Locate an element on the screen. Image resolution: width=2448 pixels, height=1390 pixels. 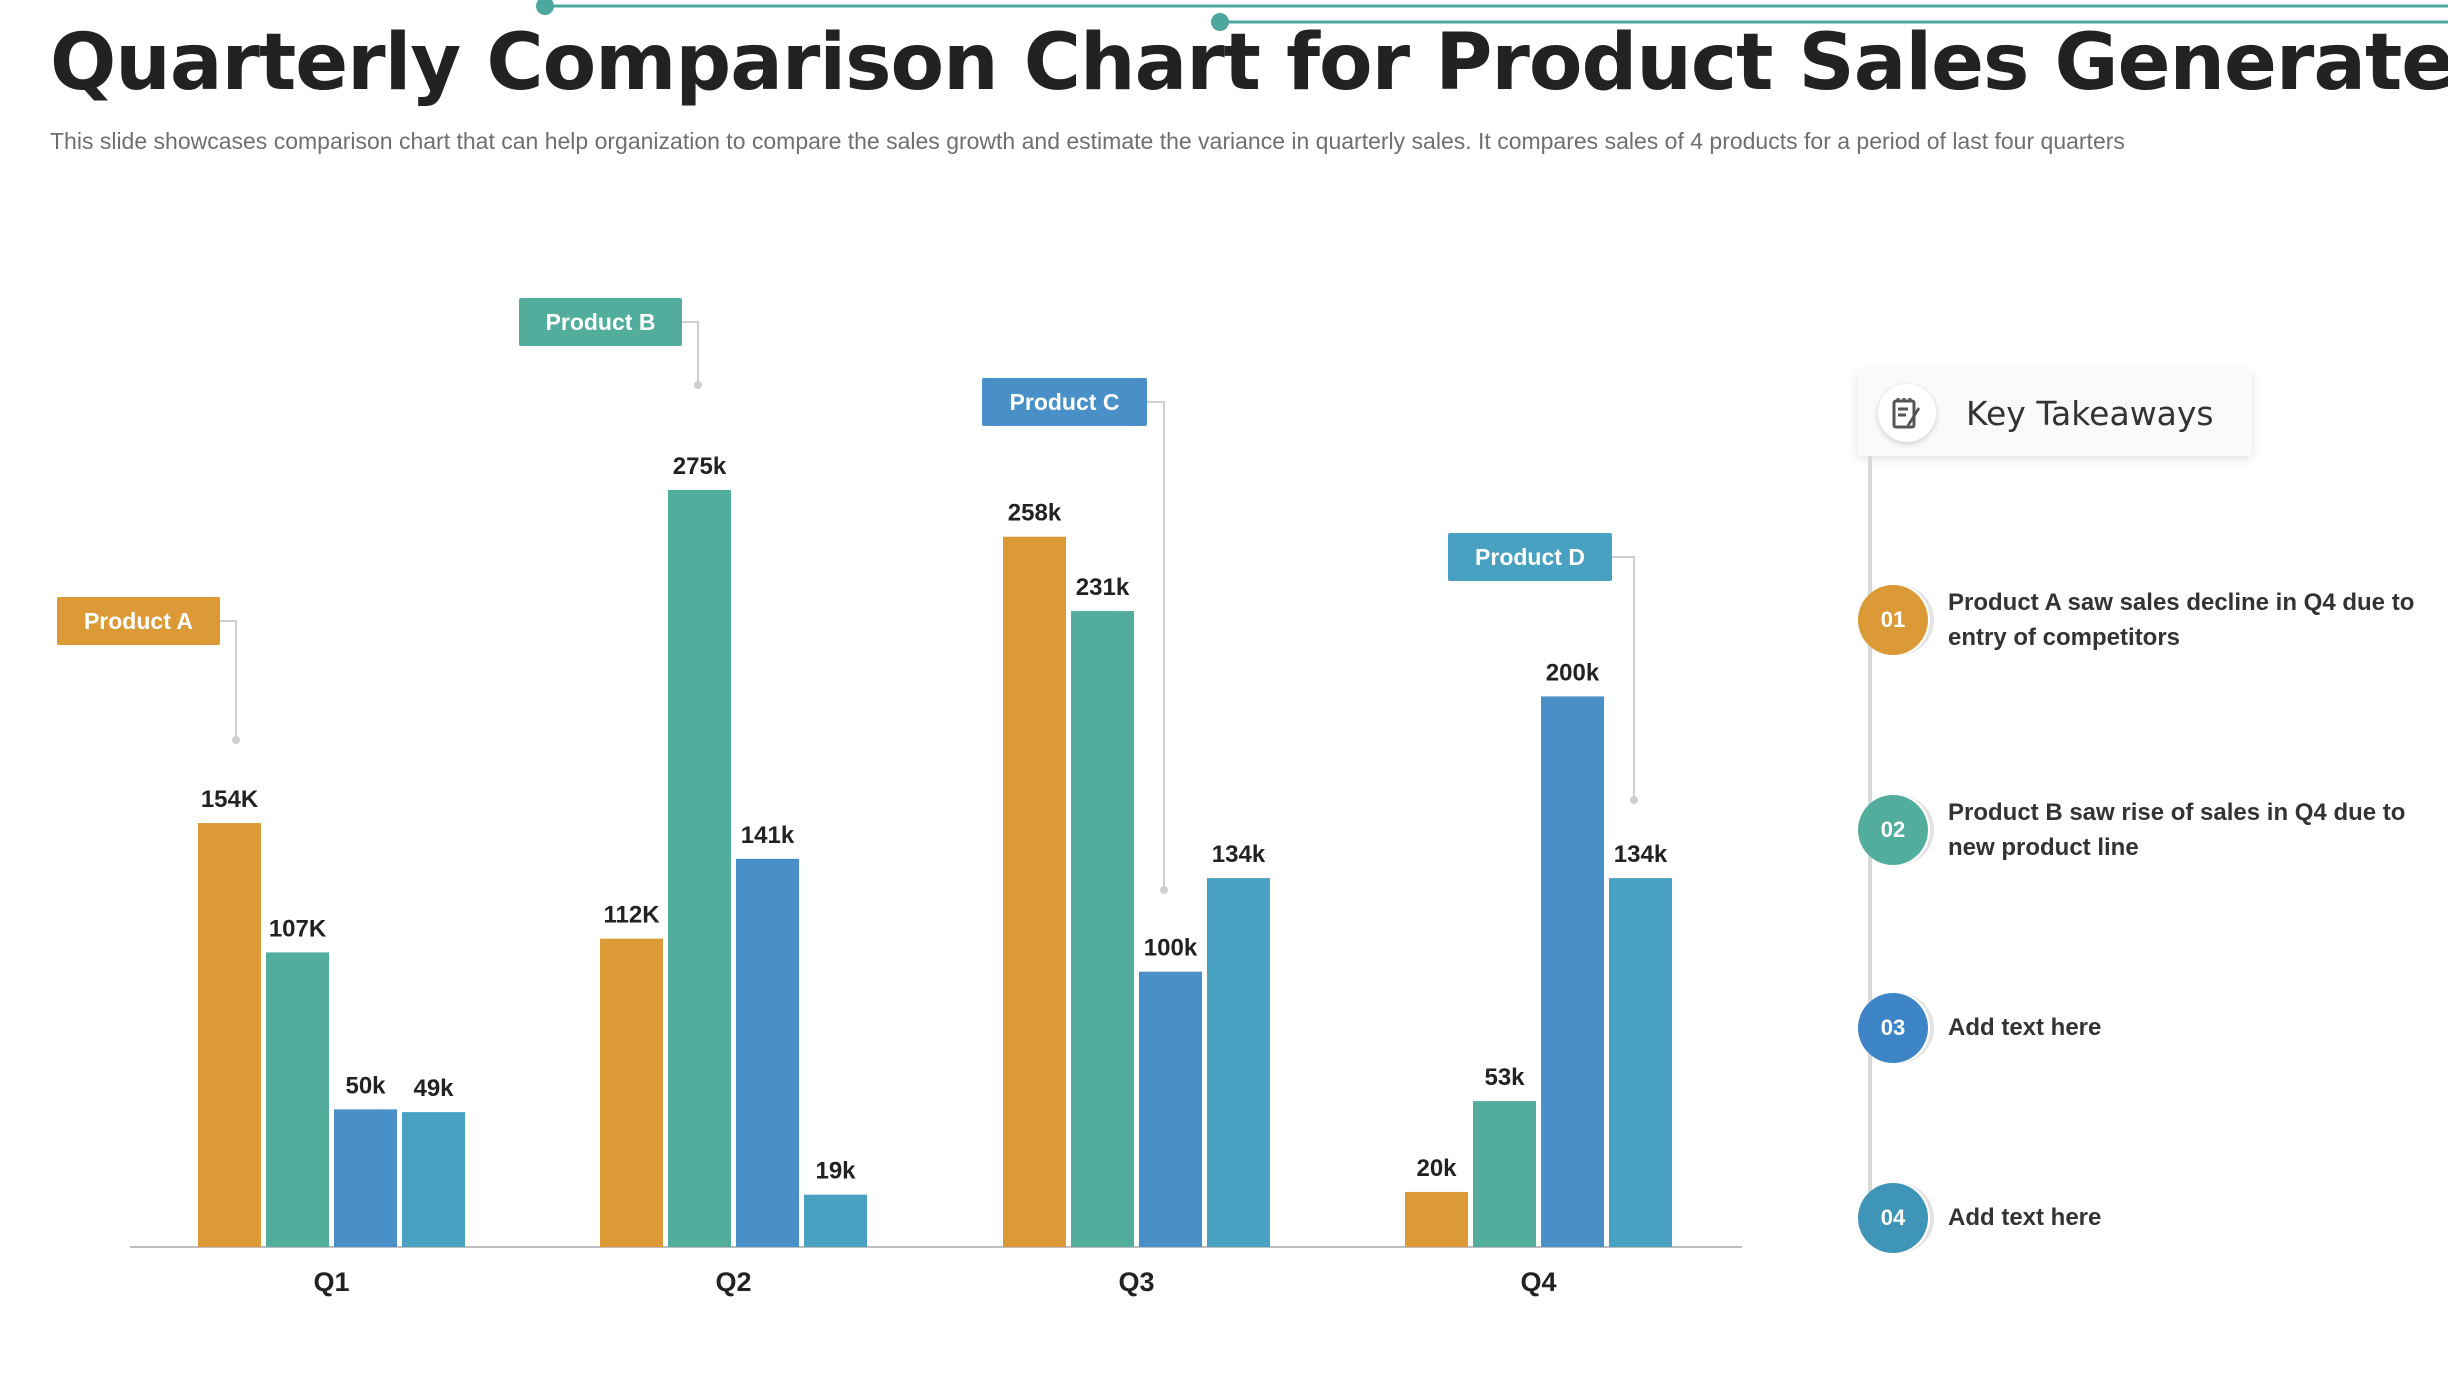
takeaway-badge: 04 is located at coordinates (1896, 1218).